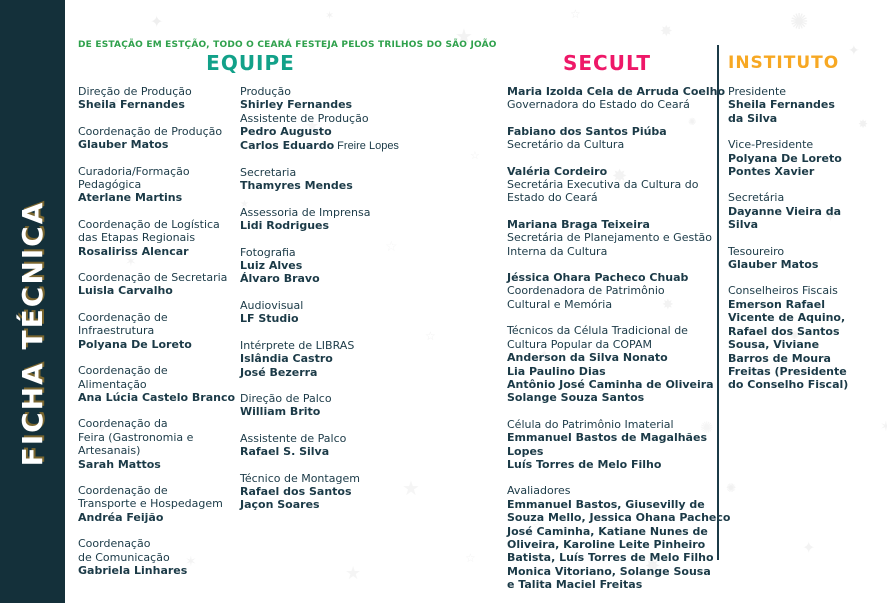  Describe the element at coordinates (119, 464) in the screenshot. I see `credit-name: Sarah Mattos` at that location.